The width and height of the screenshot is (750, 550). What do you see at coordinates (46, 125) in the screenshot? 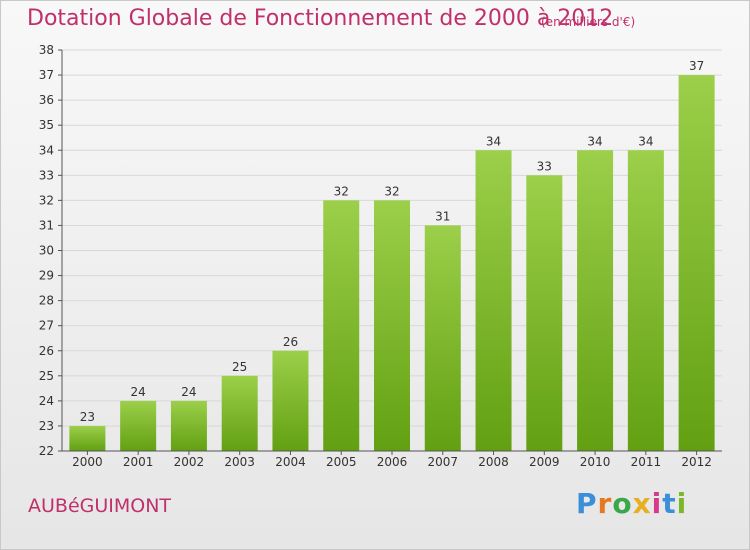
I see `y-tick-label: 35` at bounding box center [46, 125].